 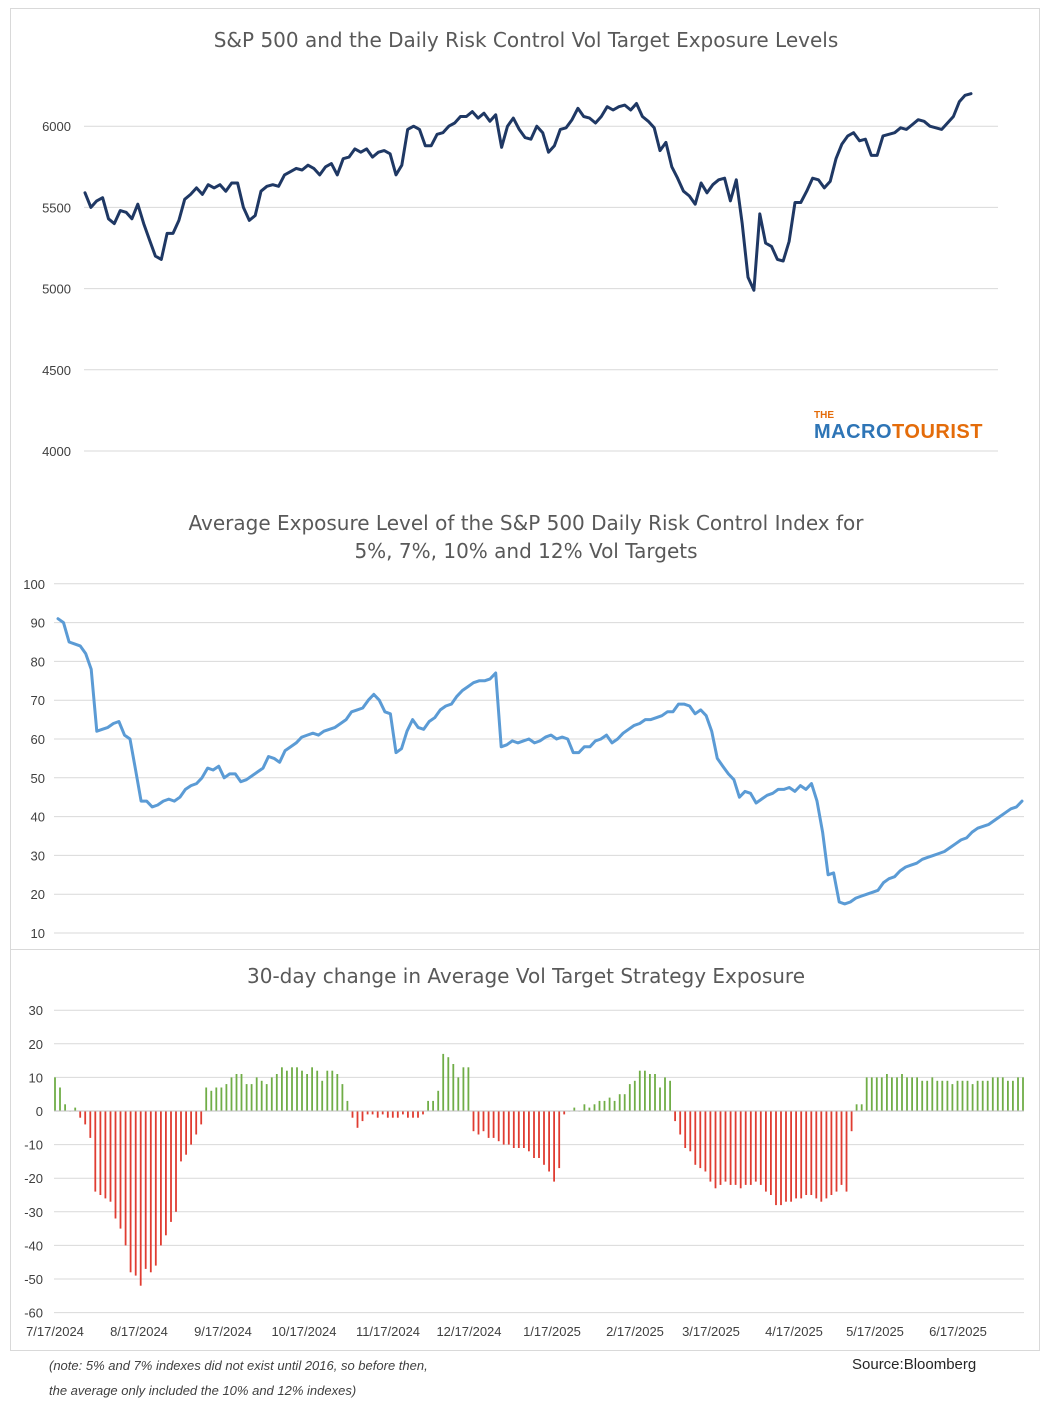 I want to click on x-tick-label: 11/17/2024, so click(x=388, y=1331).